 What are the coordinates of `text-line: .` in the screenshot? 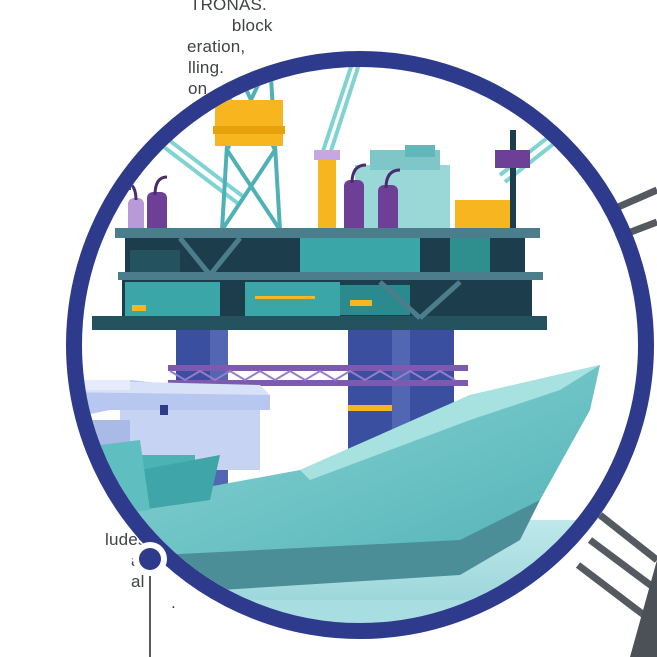 It's located at (173, 602).